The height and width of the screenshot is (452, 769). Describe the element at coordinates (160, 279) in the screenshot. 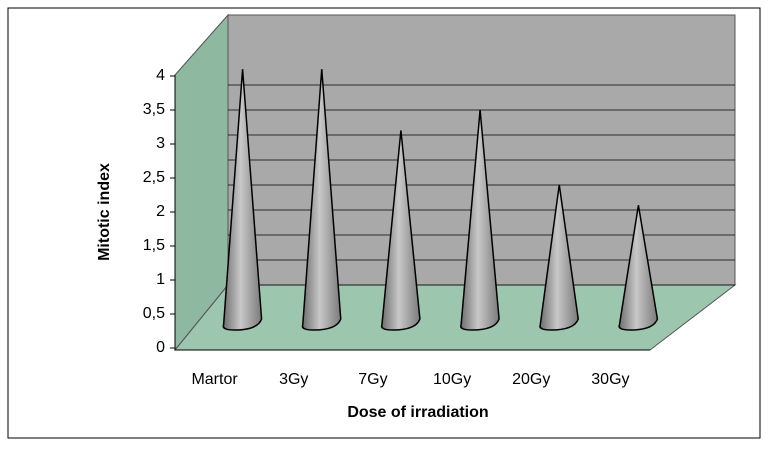

I see `y-tick-label: 1` at that location.